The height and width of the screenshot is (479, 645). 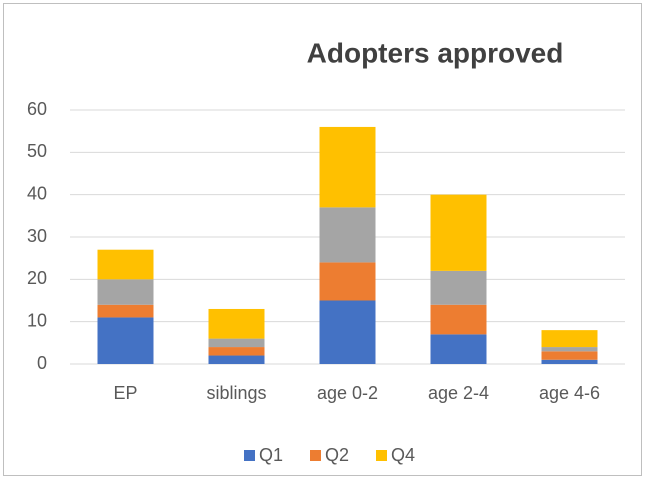 What do you see at coordinates (37, 278) in the screenshot?
I see `y-tick-label: 20` at bounding box center [37, 278].